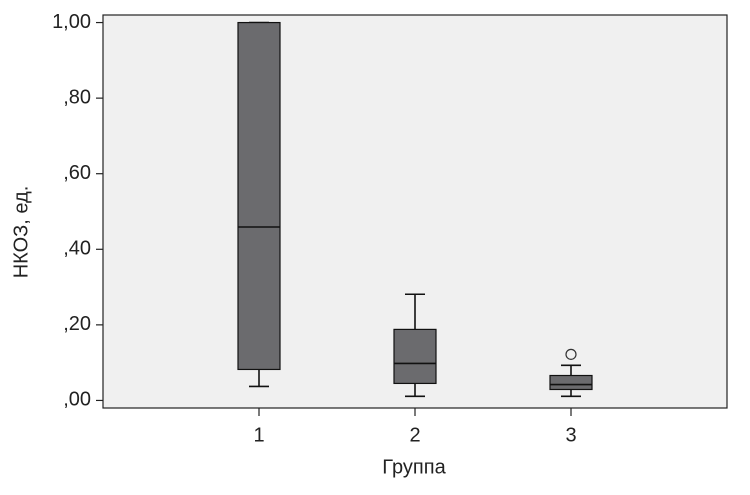 The width and height of the screenshot is (750, 495). What do you see at coordinates (77, 324) in the screenshot?
I see `y-tick-label: ,20` at bounding box center [77, 324].